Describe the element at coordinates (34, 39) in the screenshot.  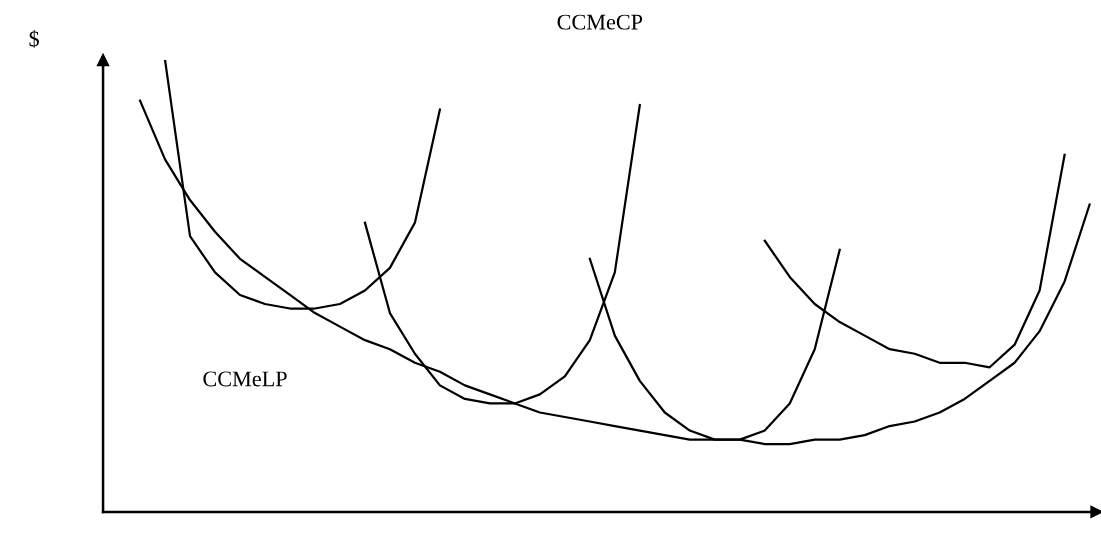
I see `y-axis-title: $` at that location.